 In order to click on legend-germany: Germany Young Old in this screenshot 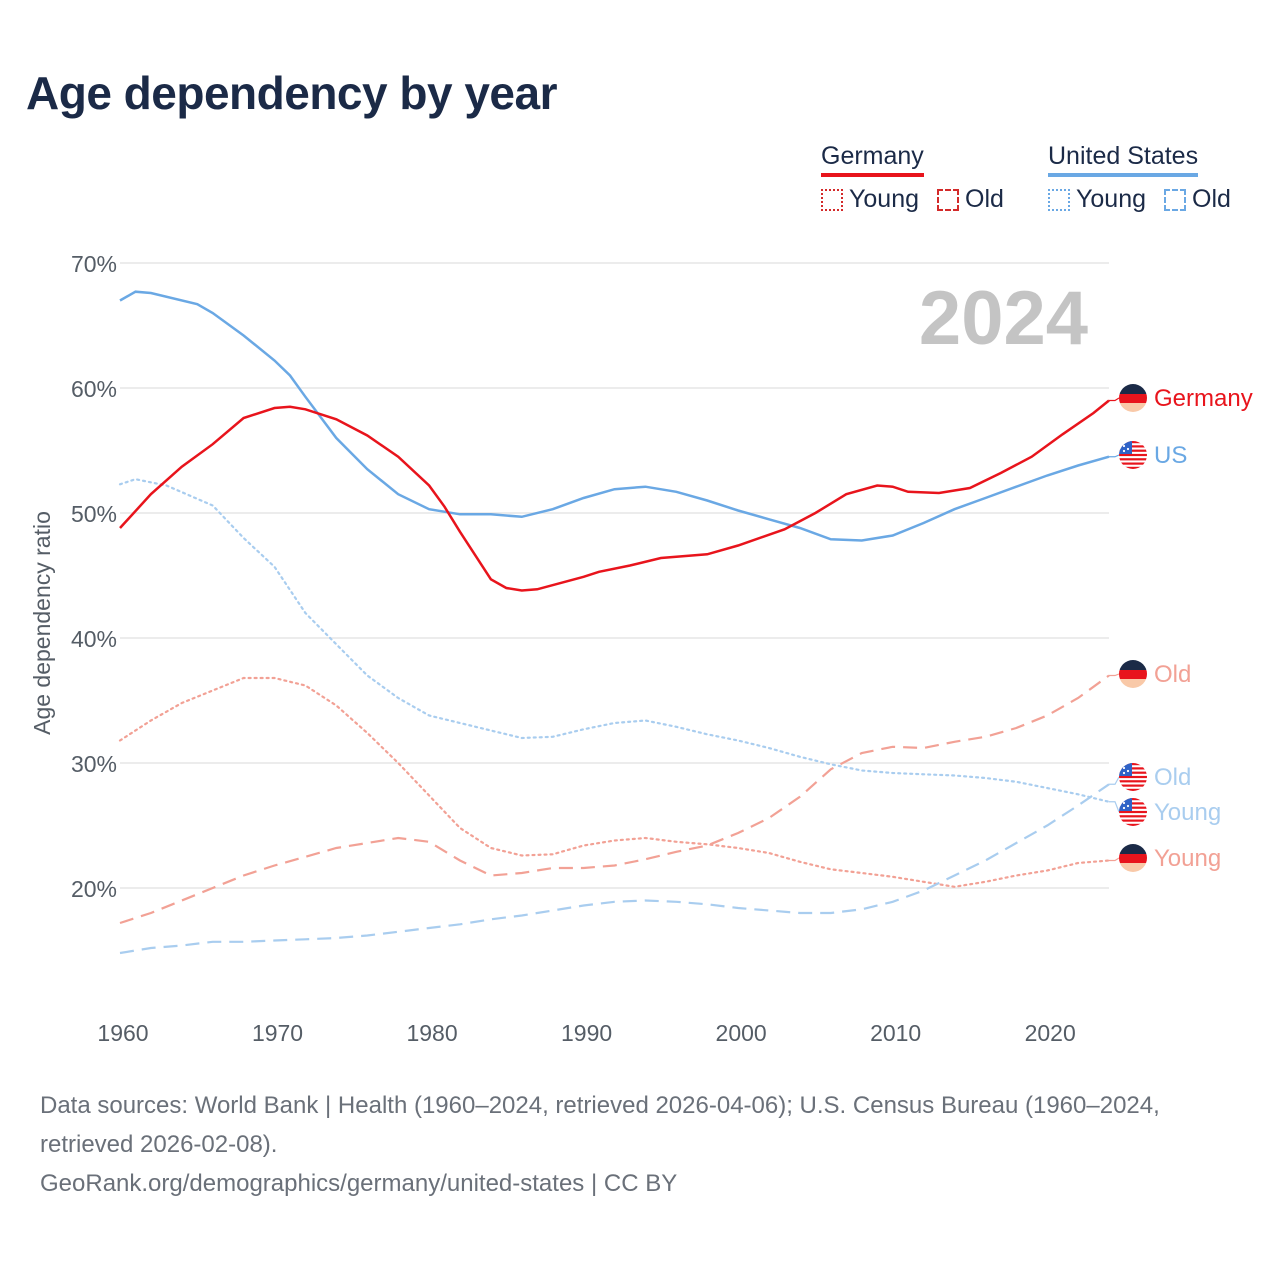, I will do `click(912, 178)`.